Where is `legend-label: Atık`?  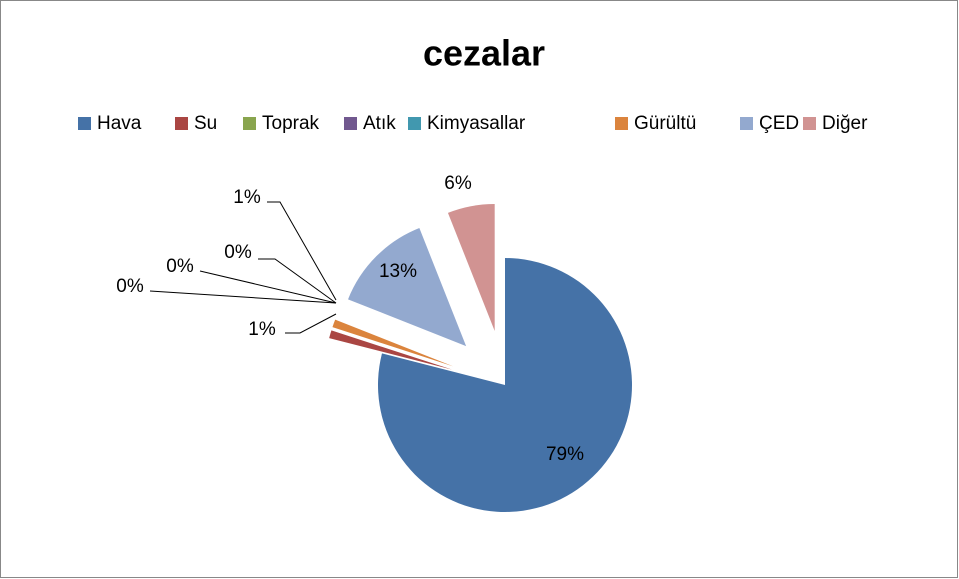 legend-label: Atık is located at coordinates (379, 123).